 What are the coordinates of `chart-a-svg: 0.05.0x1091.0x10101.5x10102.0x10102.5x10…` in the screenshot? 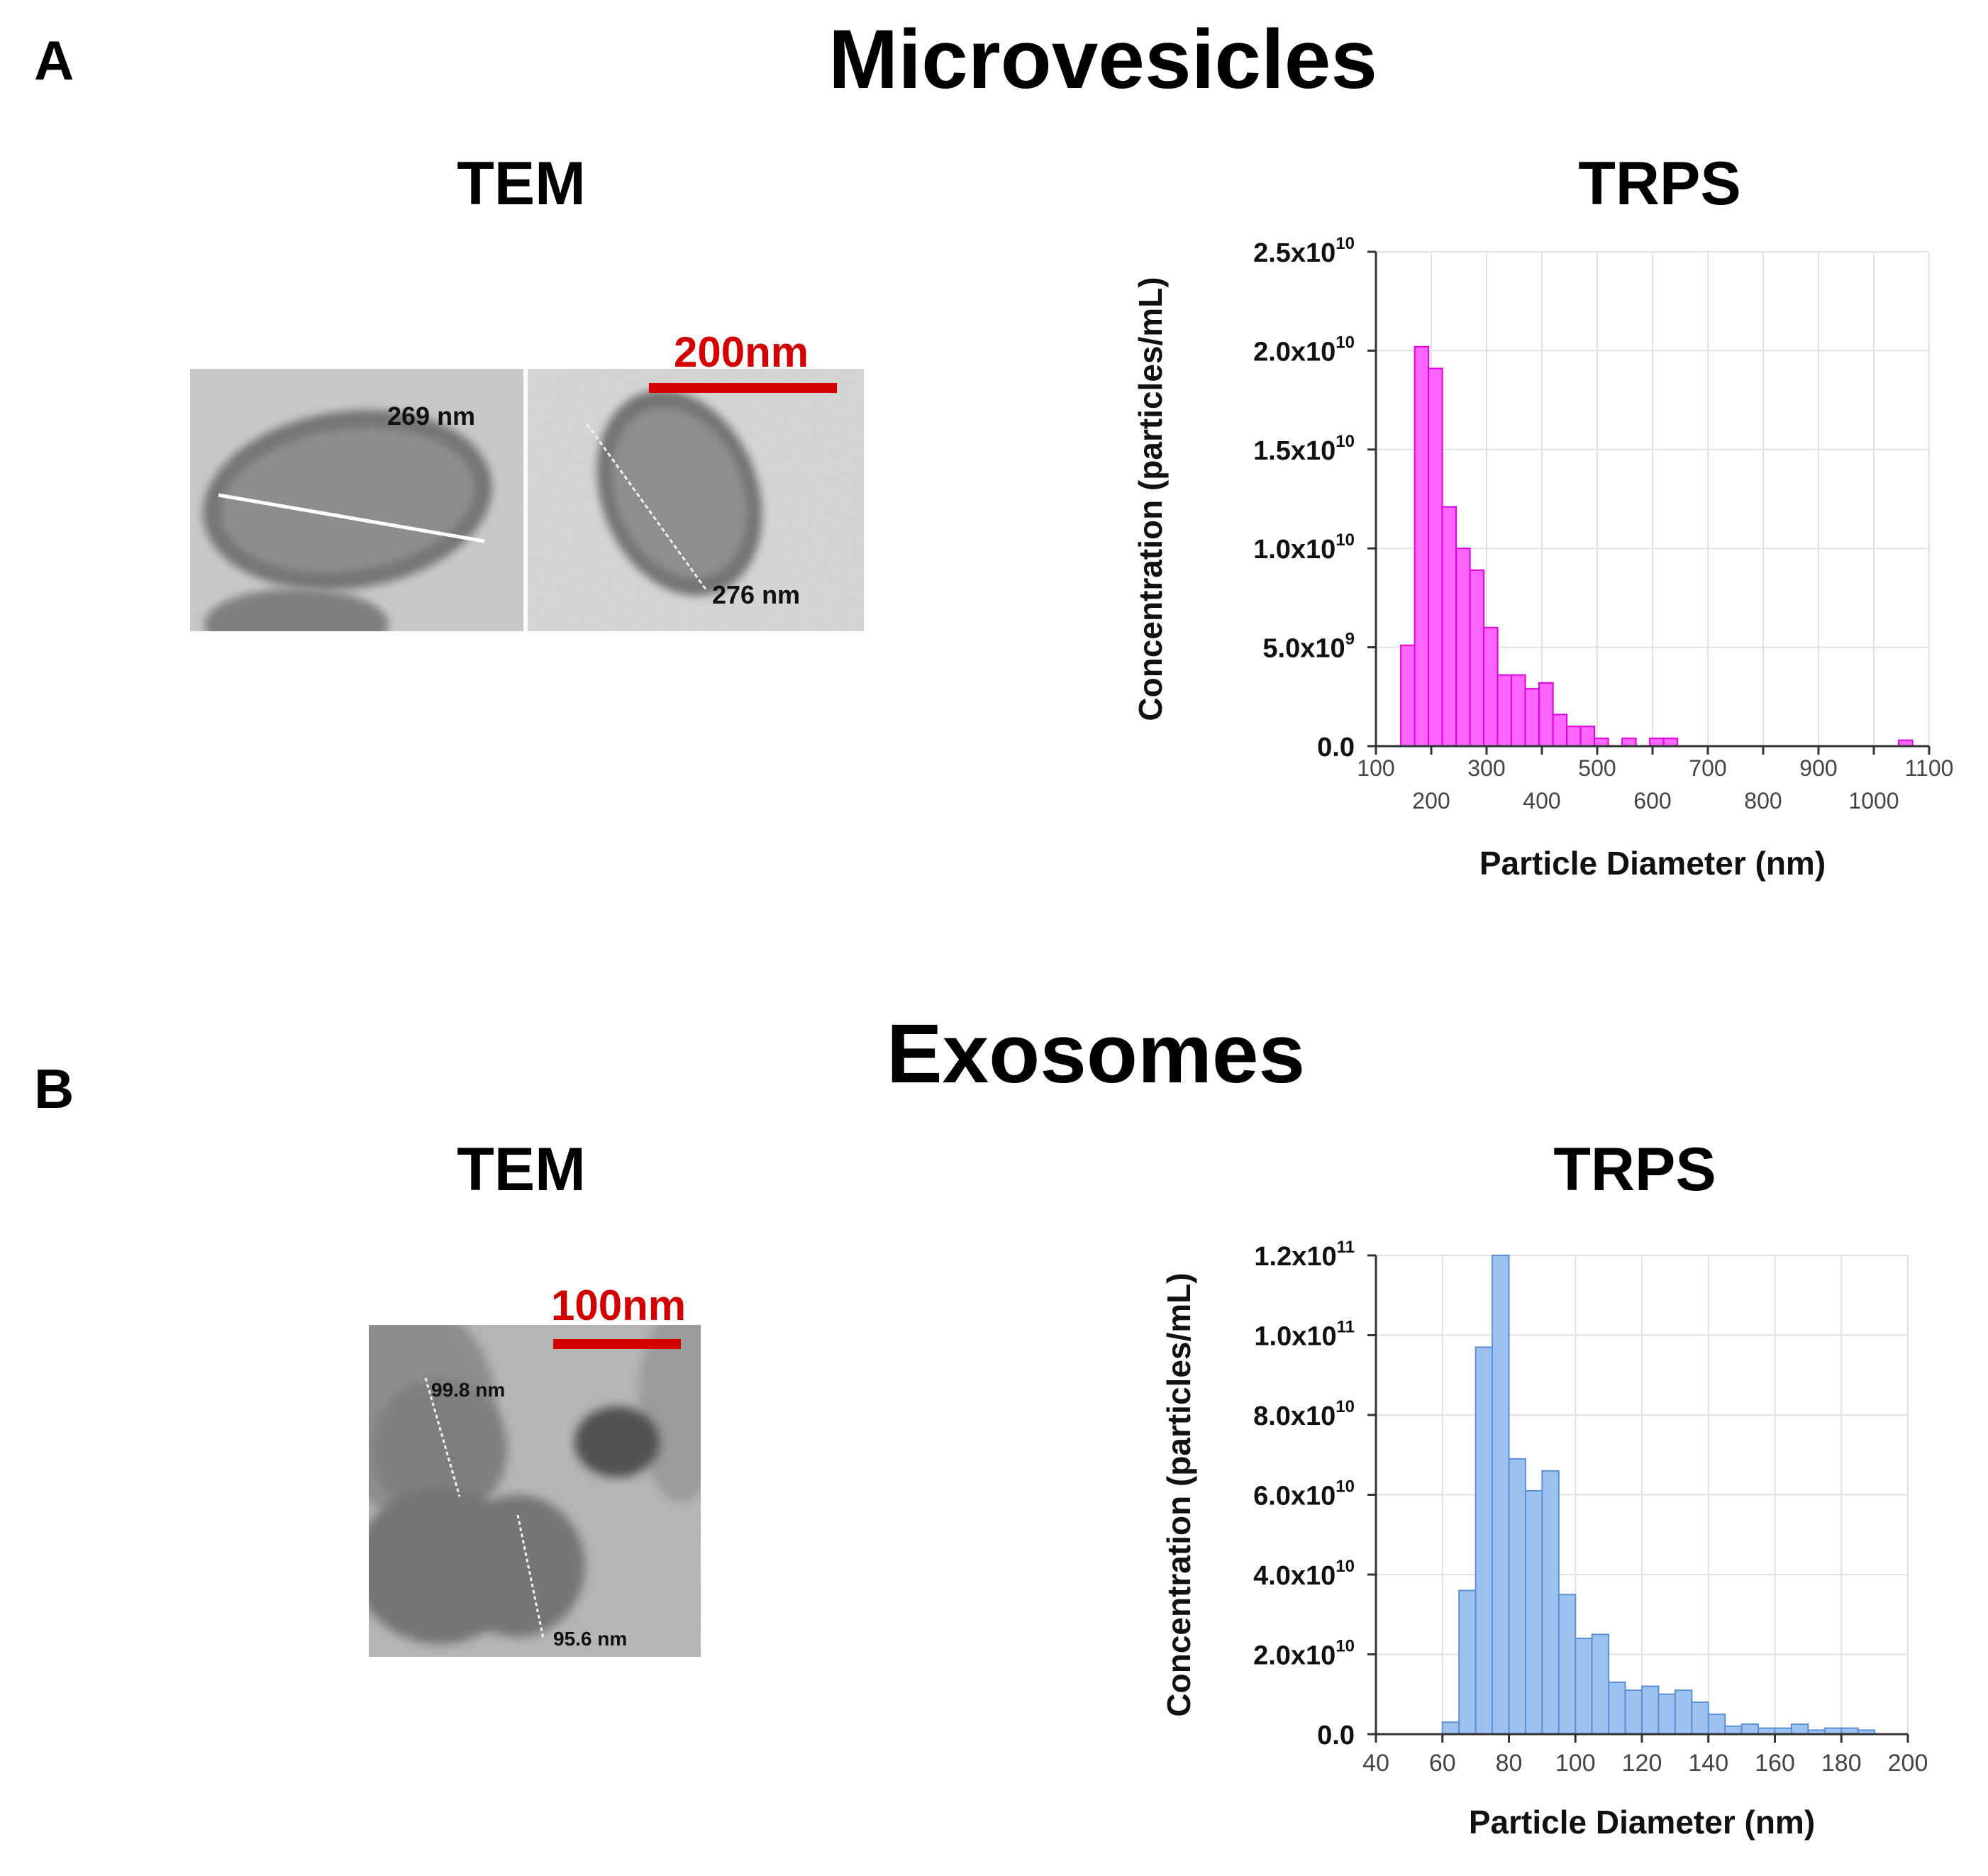 It's located at (1543, 558).